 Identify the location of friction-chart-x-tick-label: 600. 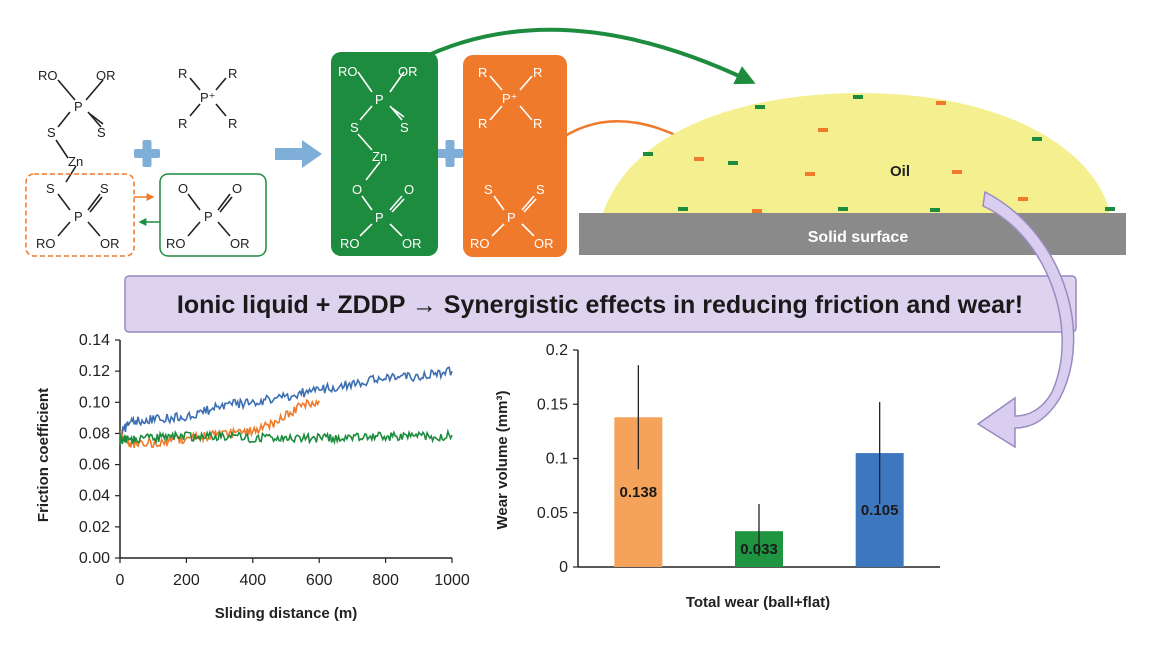
(319, 580).